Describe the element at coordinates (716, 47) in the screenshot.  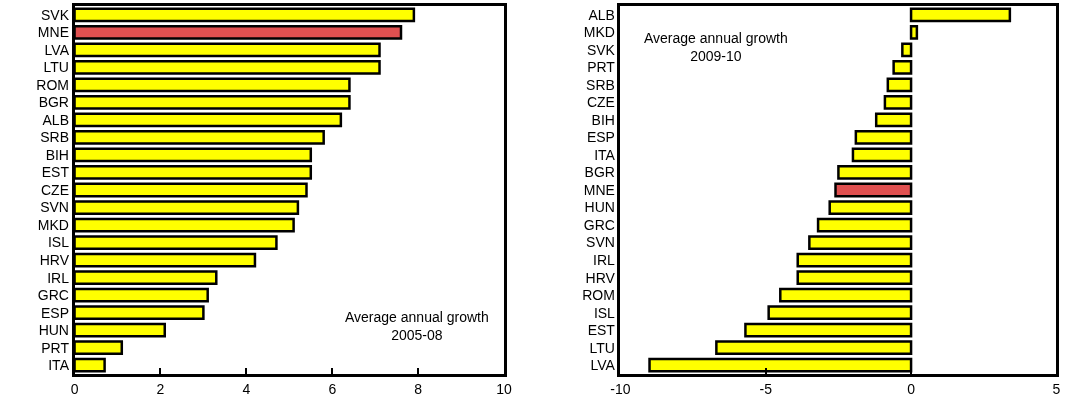
I see `annotation: Average annual growth 2009-10` at that location.